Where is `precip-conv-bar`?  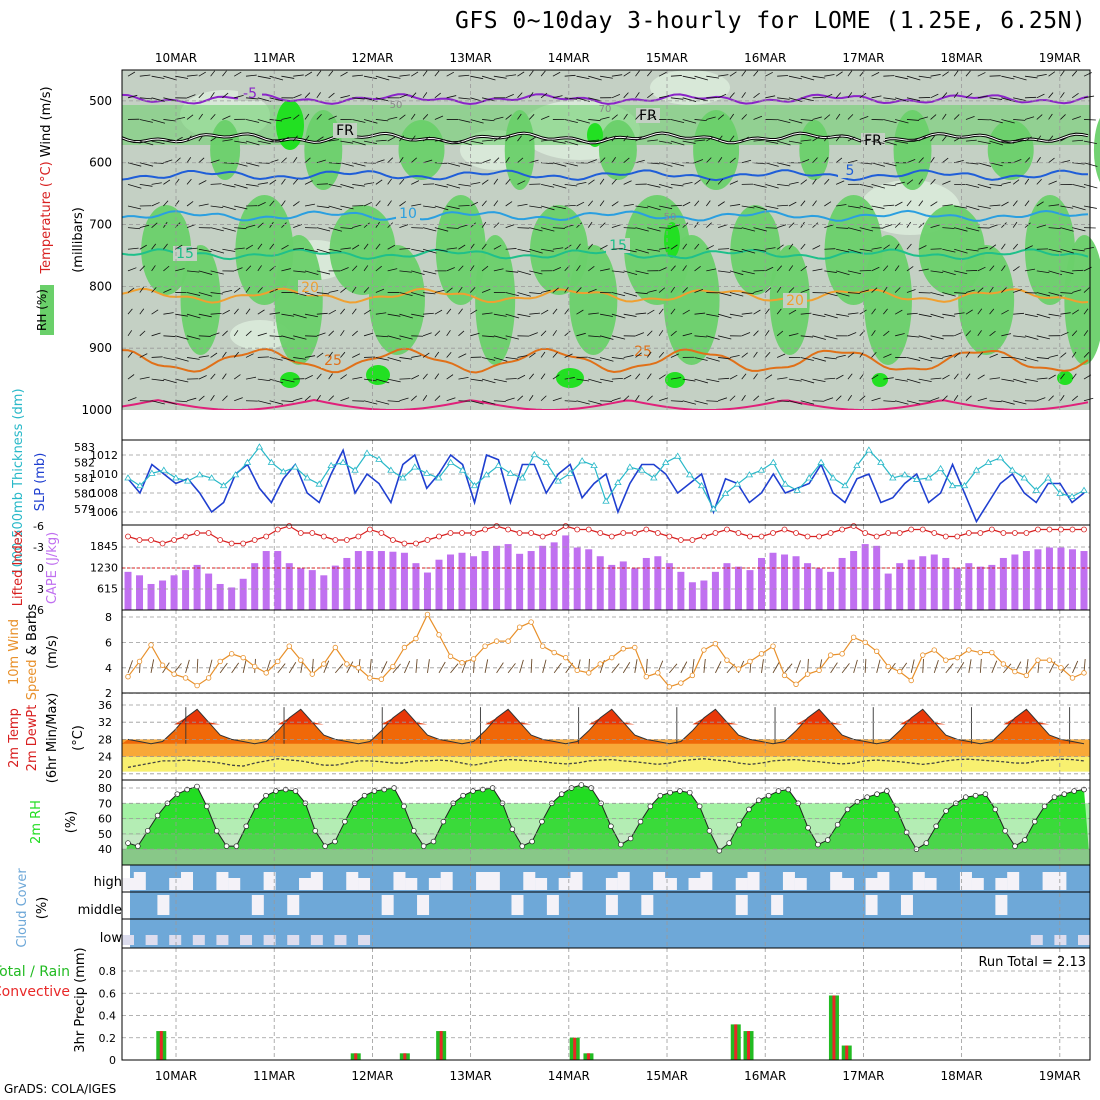
precip-conv-bar is located at coordinates (588, 1056).